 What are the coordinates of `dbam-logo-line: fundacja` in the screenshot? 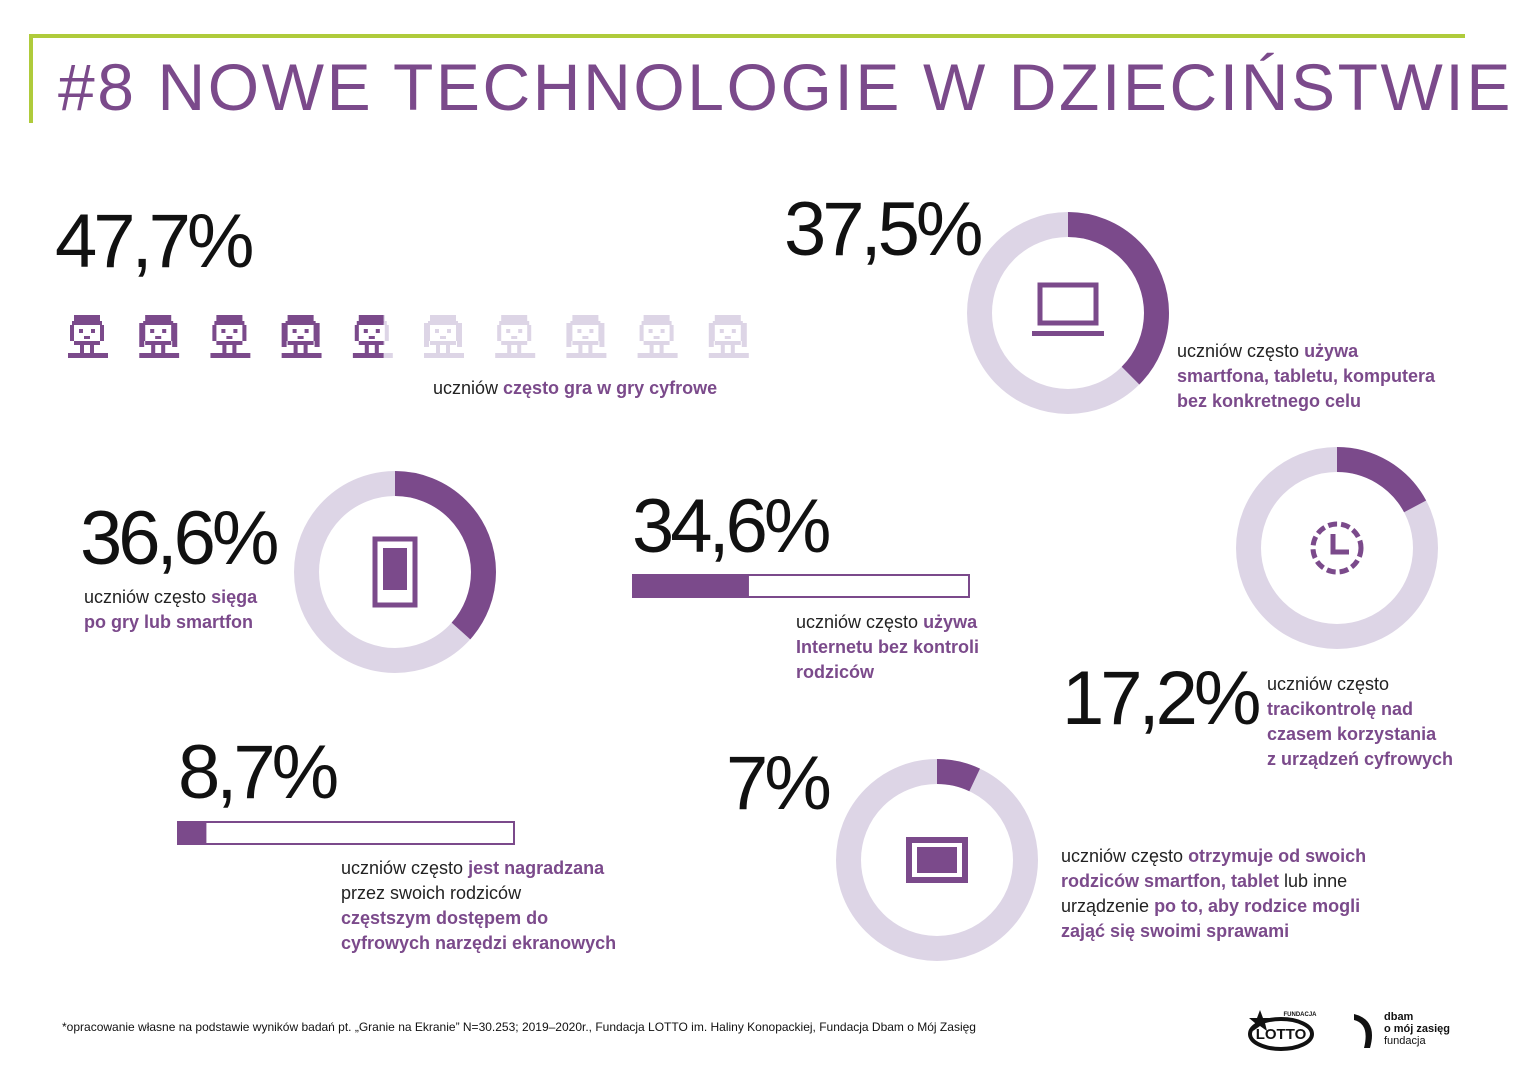 It's located at (1405, 1041).